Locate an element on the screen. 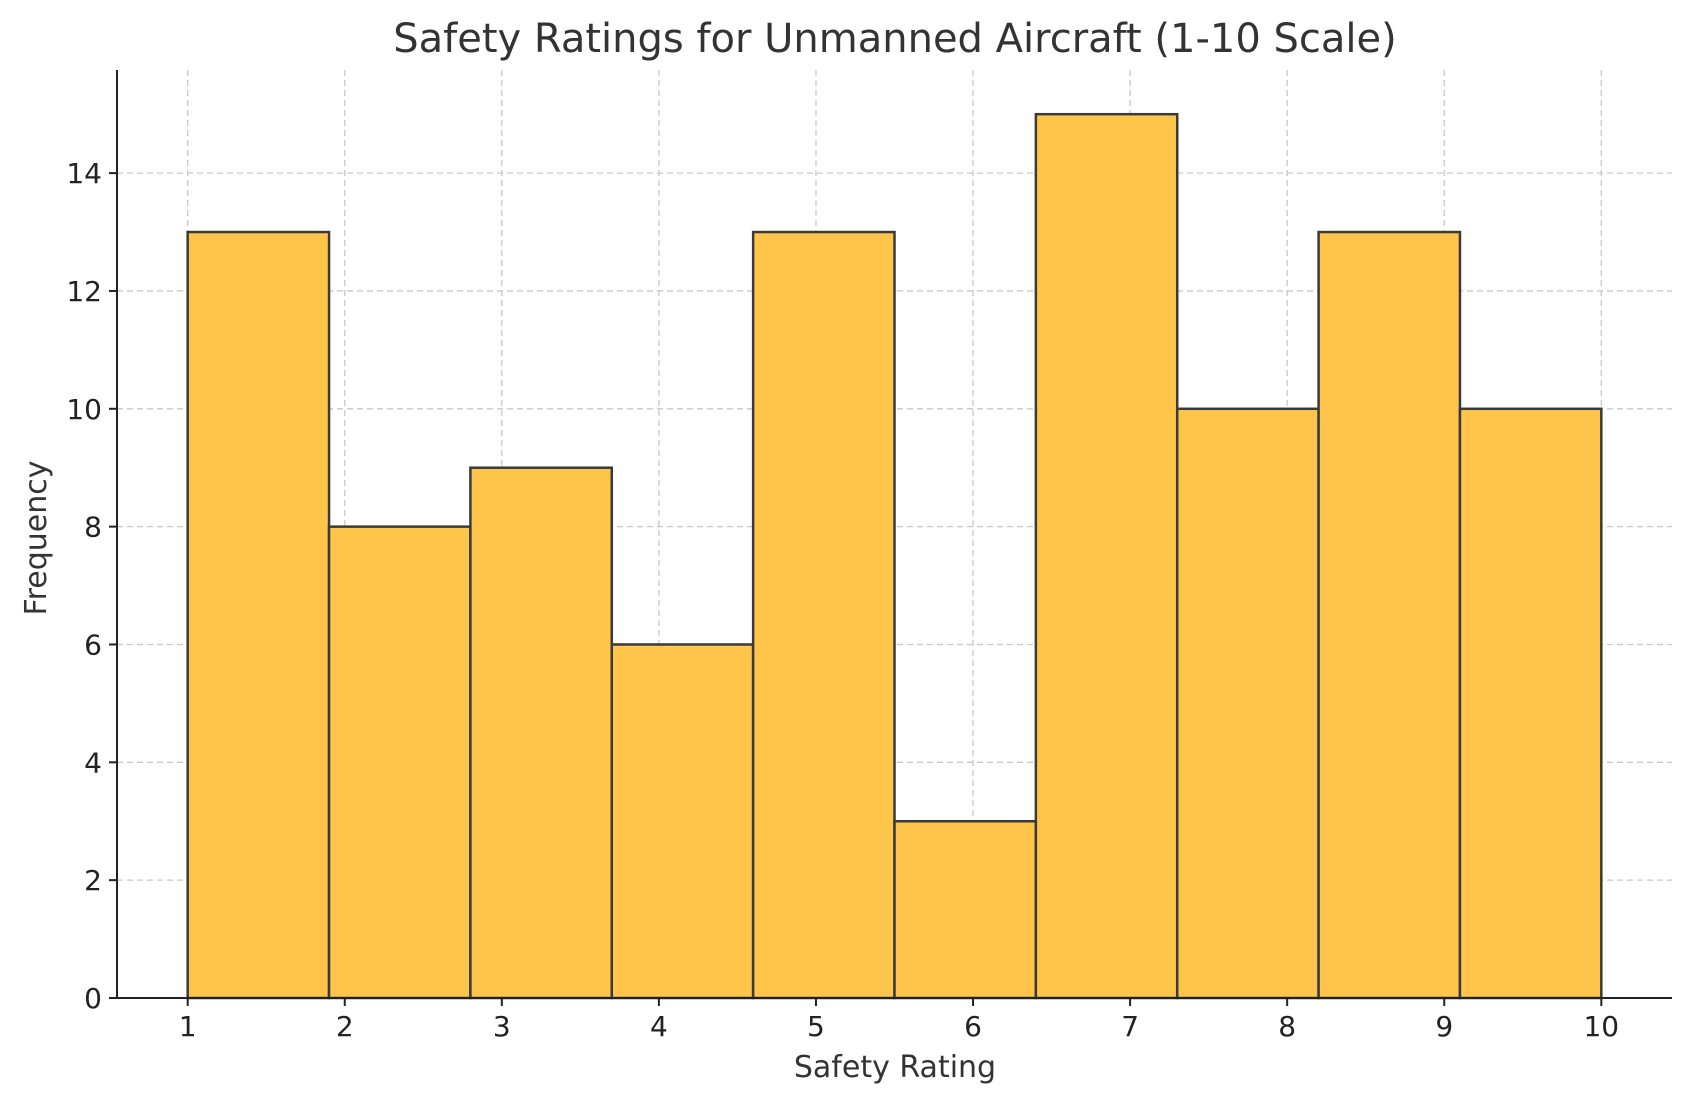 Image resolution: width=1686 pixels, height=1101 pixels. y-tick-label: 4 is located at coordinates (93, 762).